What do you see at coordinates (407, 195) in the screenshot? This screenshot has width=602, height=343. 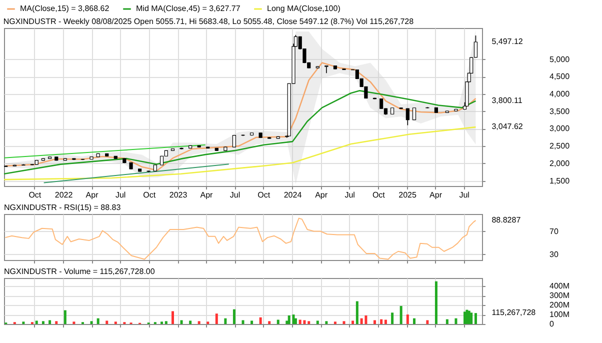 I see `x-tick-label: 2025` at bounding box center [407, 195].